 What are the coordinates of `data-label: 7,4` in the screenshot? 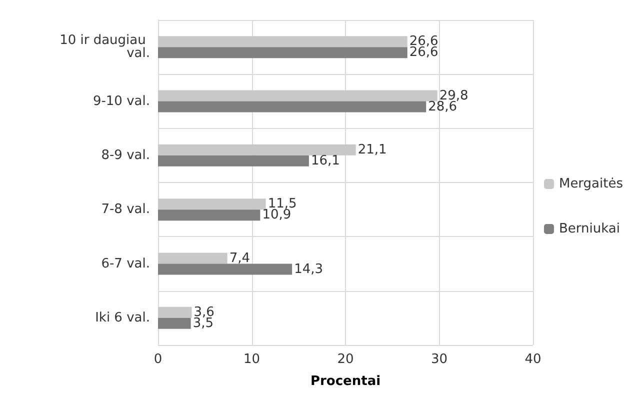 It's located at (239, 258).